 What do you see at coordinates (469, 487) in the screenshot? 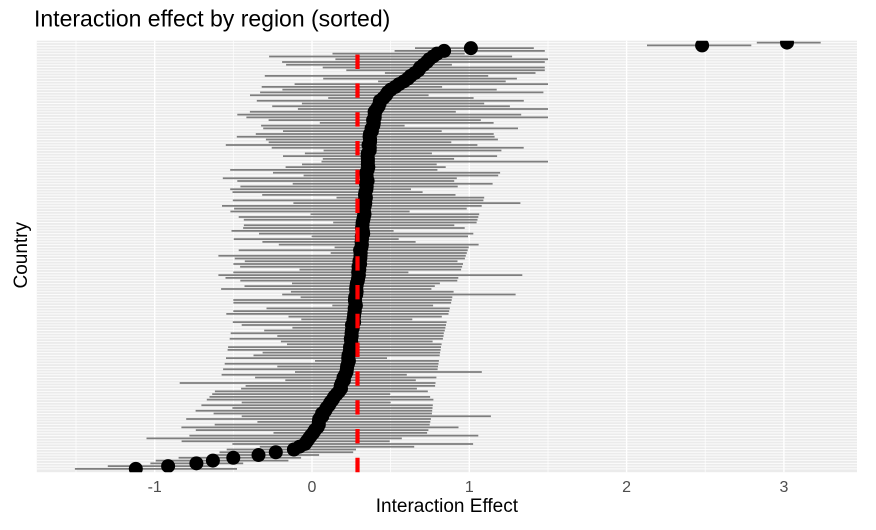
I see `svg-text: 1` at bounding box center [469, 487].